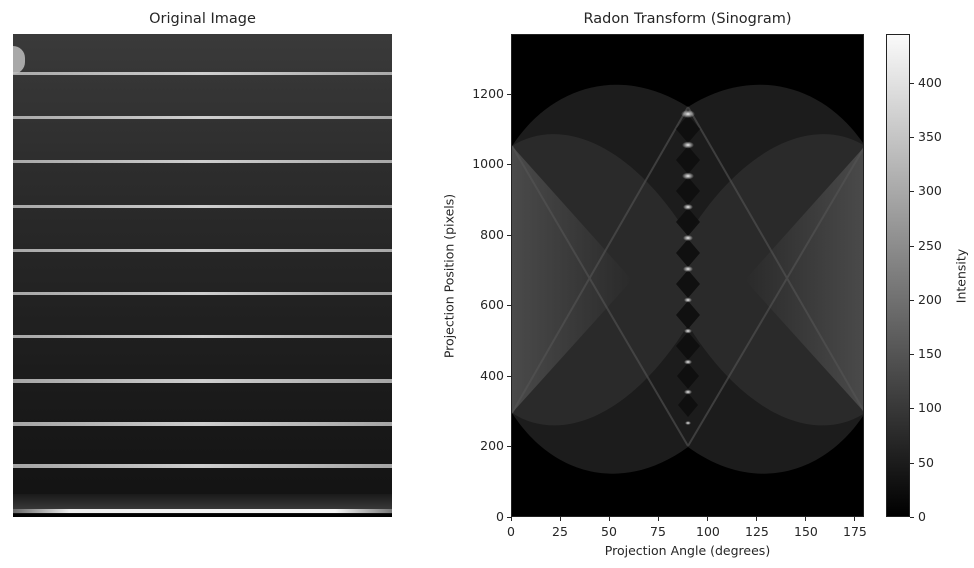 The image size is (974, 568). Describe the element at coordinates (930, 82) in the screenshot. I see `colorbar-tick-label: 400` at that location.